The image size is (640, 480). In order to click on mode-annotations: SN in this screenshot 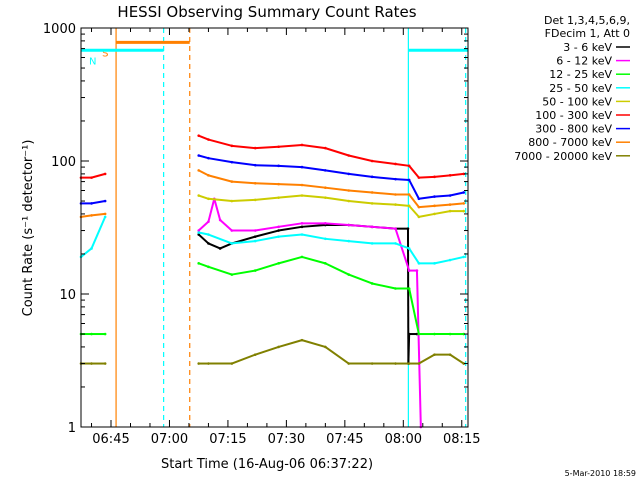, I will do `click(274, 53)`.